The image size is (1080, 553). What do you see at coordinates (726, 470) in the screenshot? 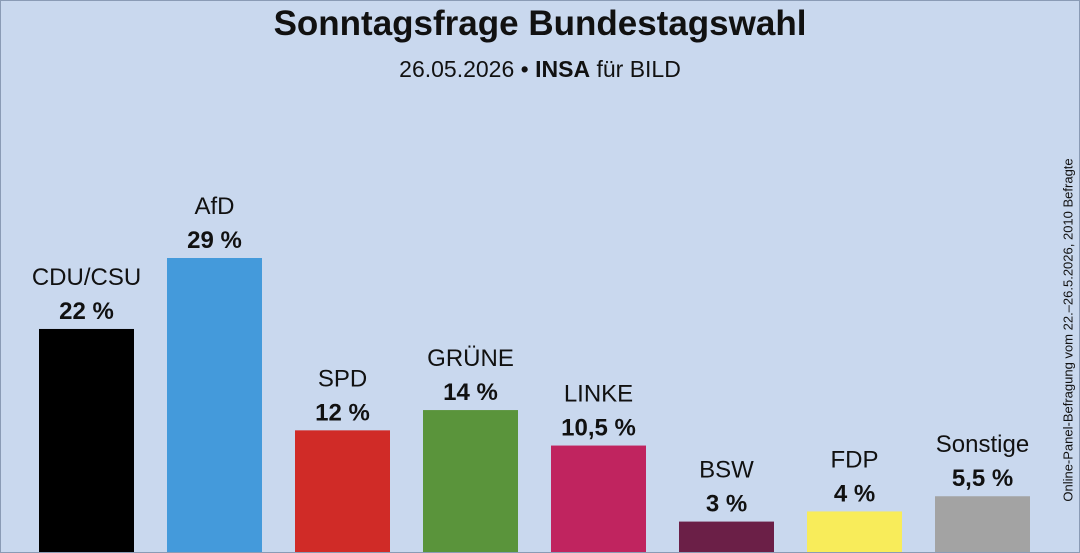
I see `category-label: BSW` at bounding box center [726, 470].